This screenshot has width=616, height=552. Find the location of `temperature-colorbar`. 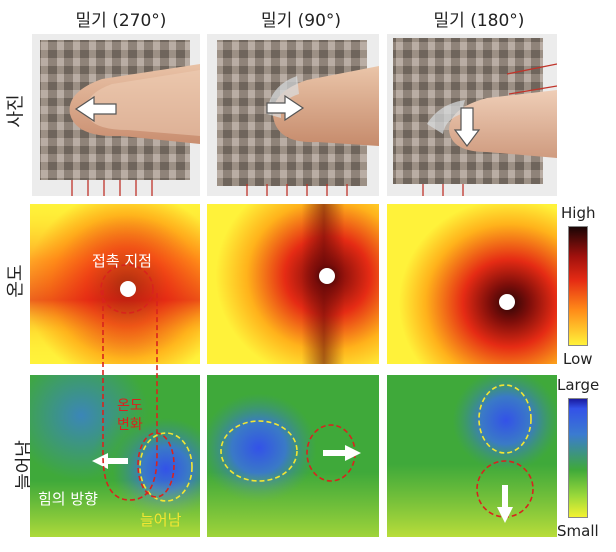

temperature-colorbar is located at coordinates (578, 286).